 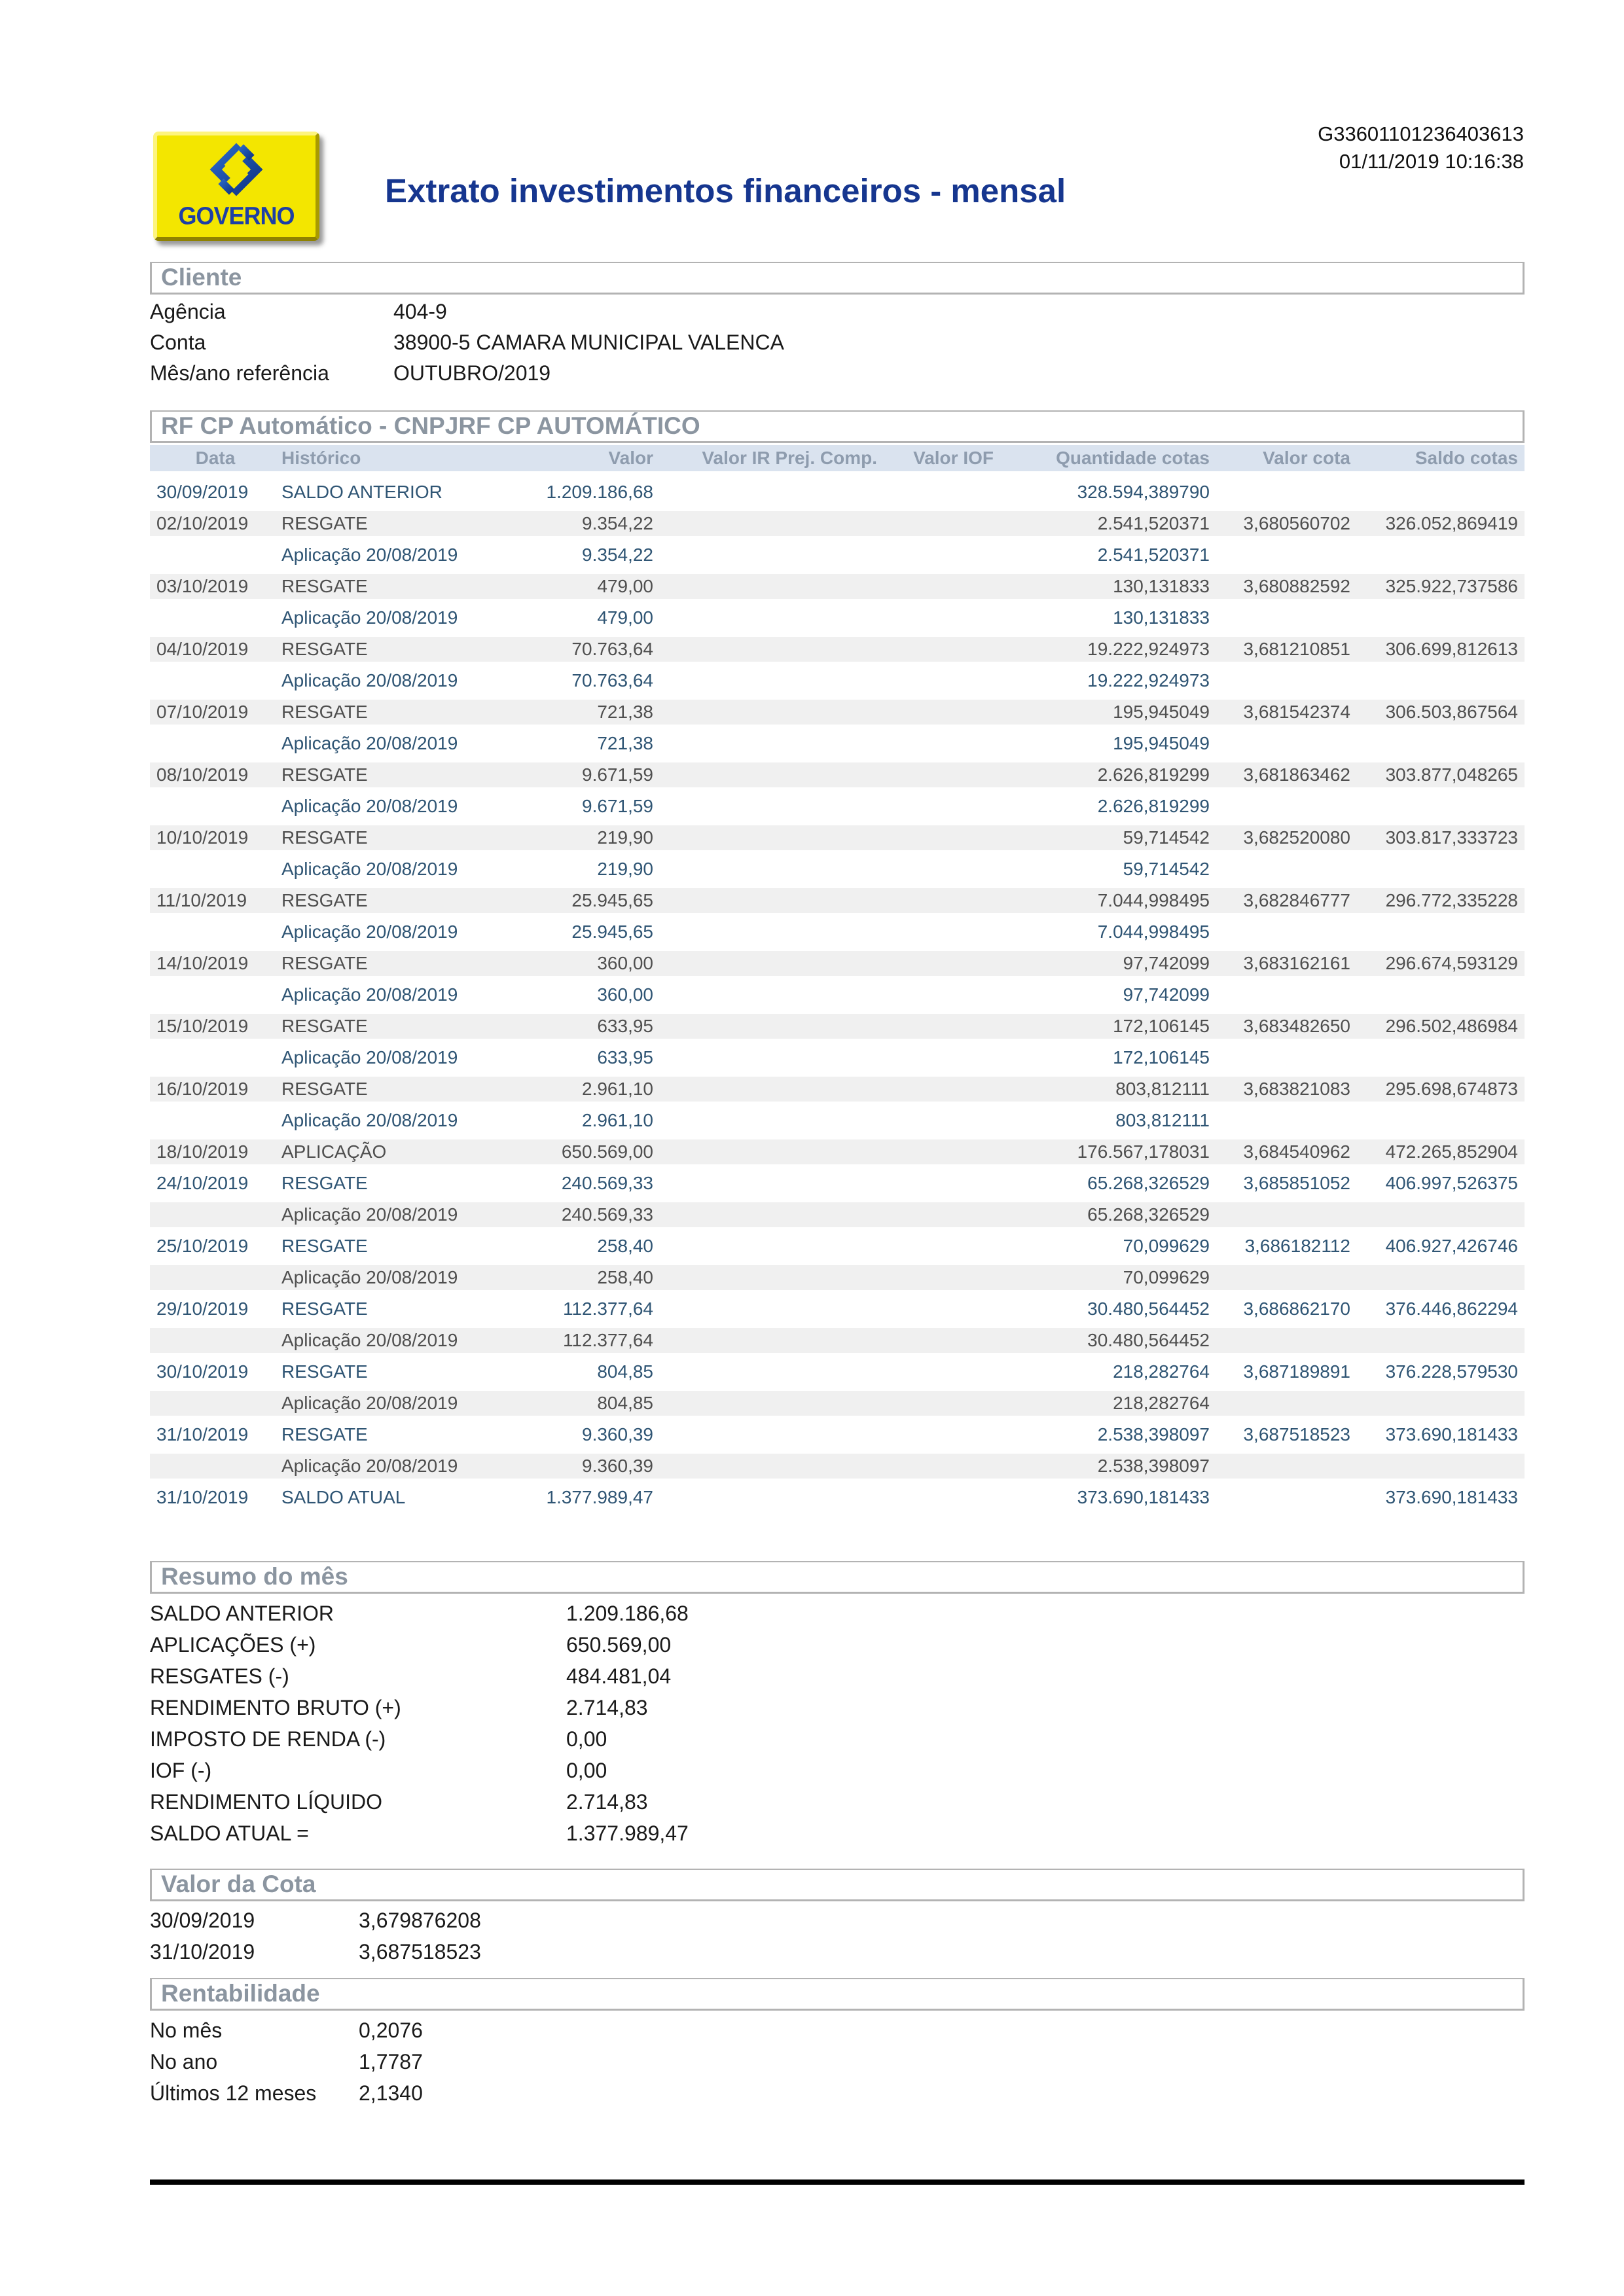 What do you see at coordinates (1438, 649) in the screenshot?
I see `cell-saldo-cotas: 306.699,812613` at bounding box center [1438, 649].